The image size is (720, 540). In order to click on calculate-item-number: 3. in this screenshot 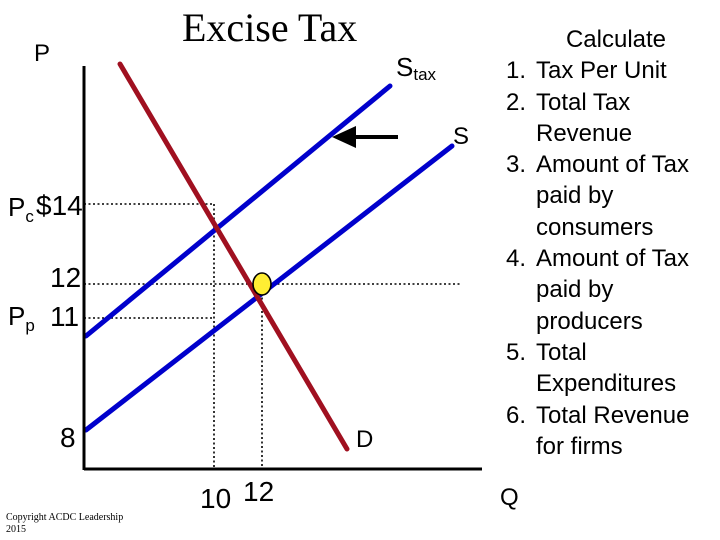, I will do `click(515, 165)`.